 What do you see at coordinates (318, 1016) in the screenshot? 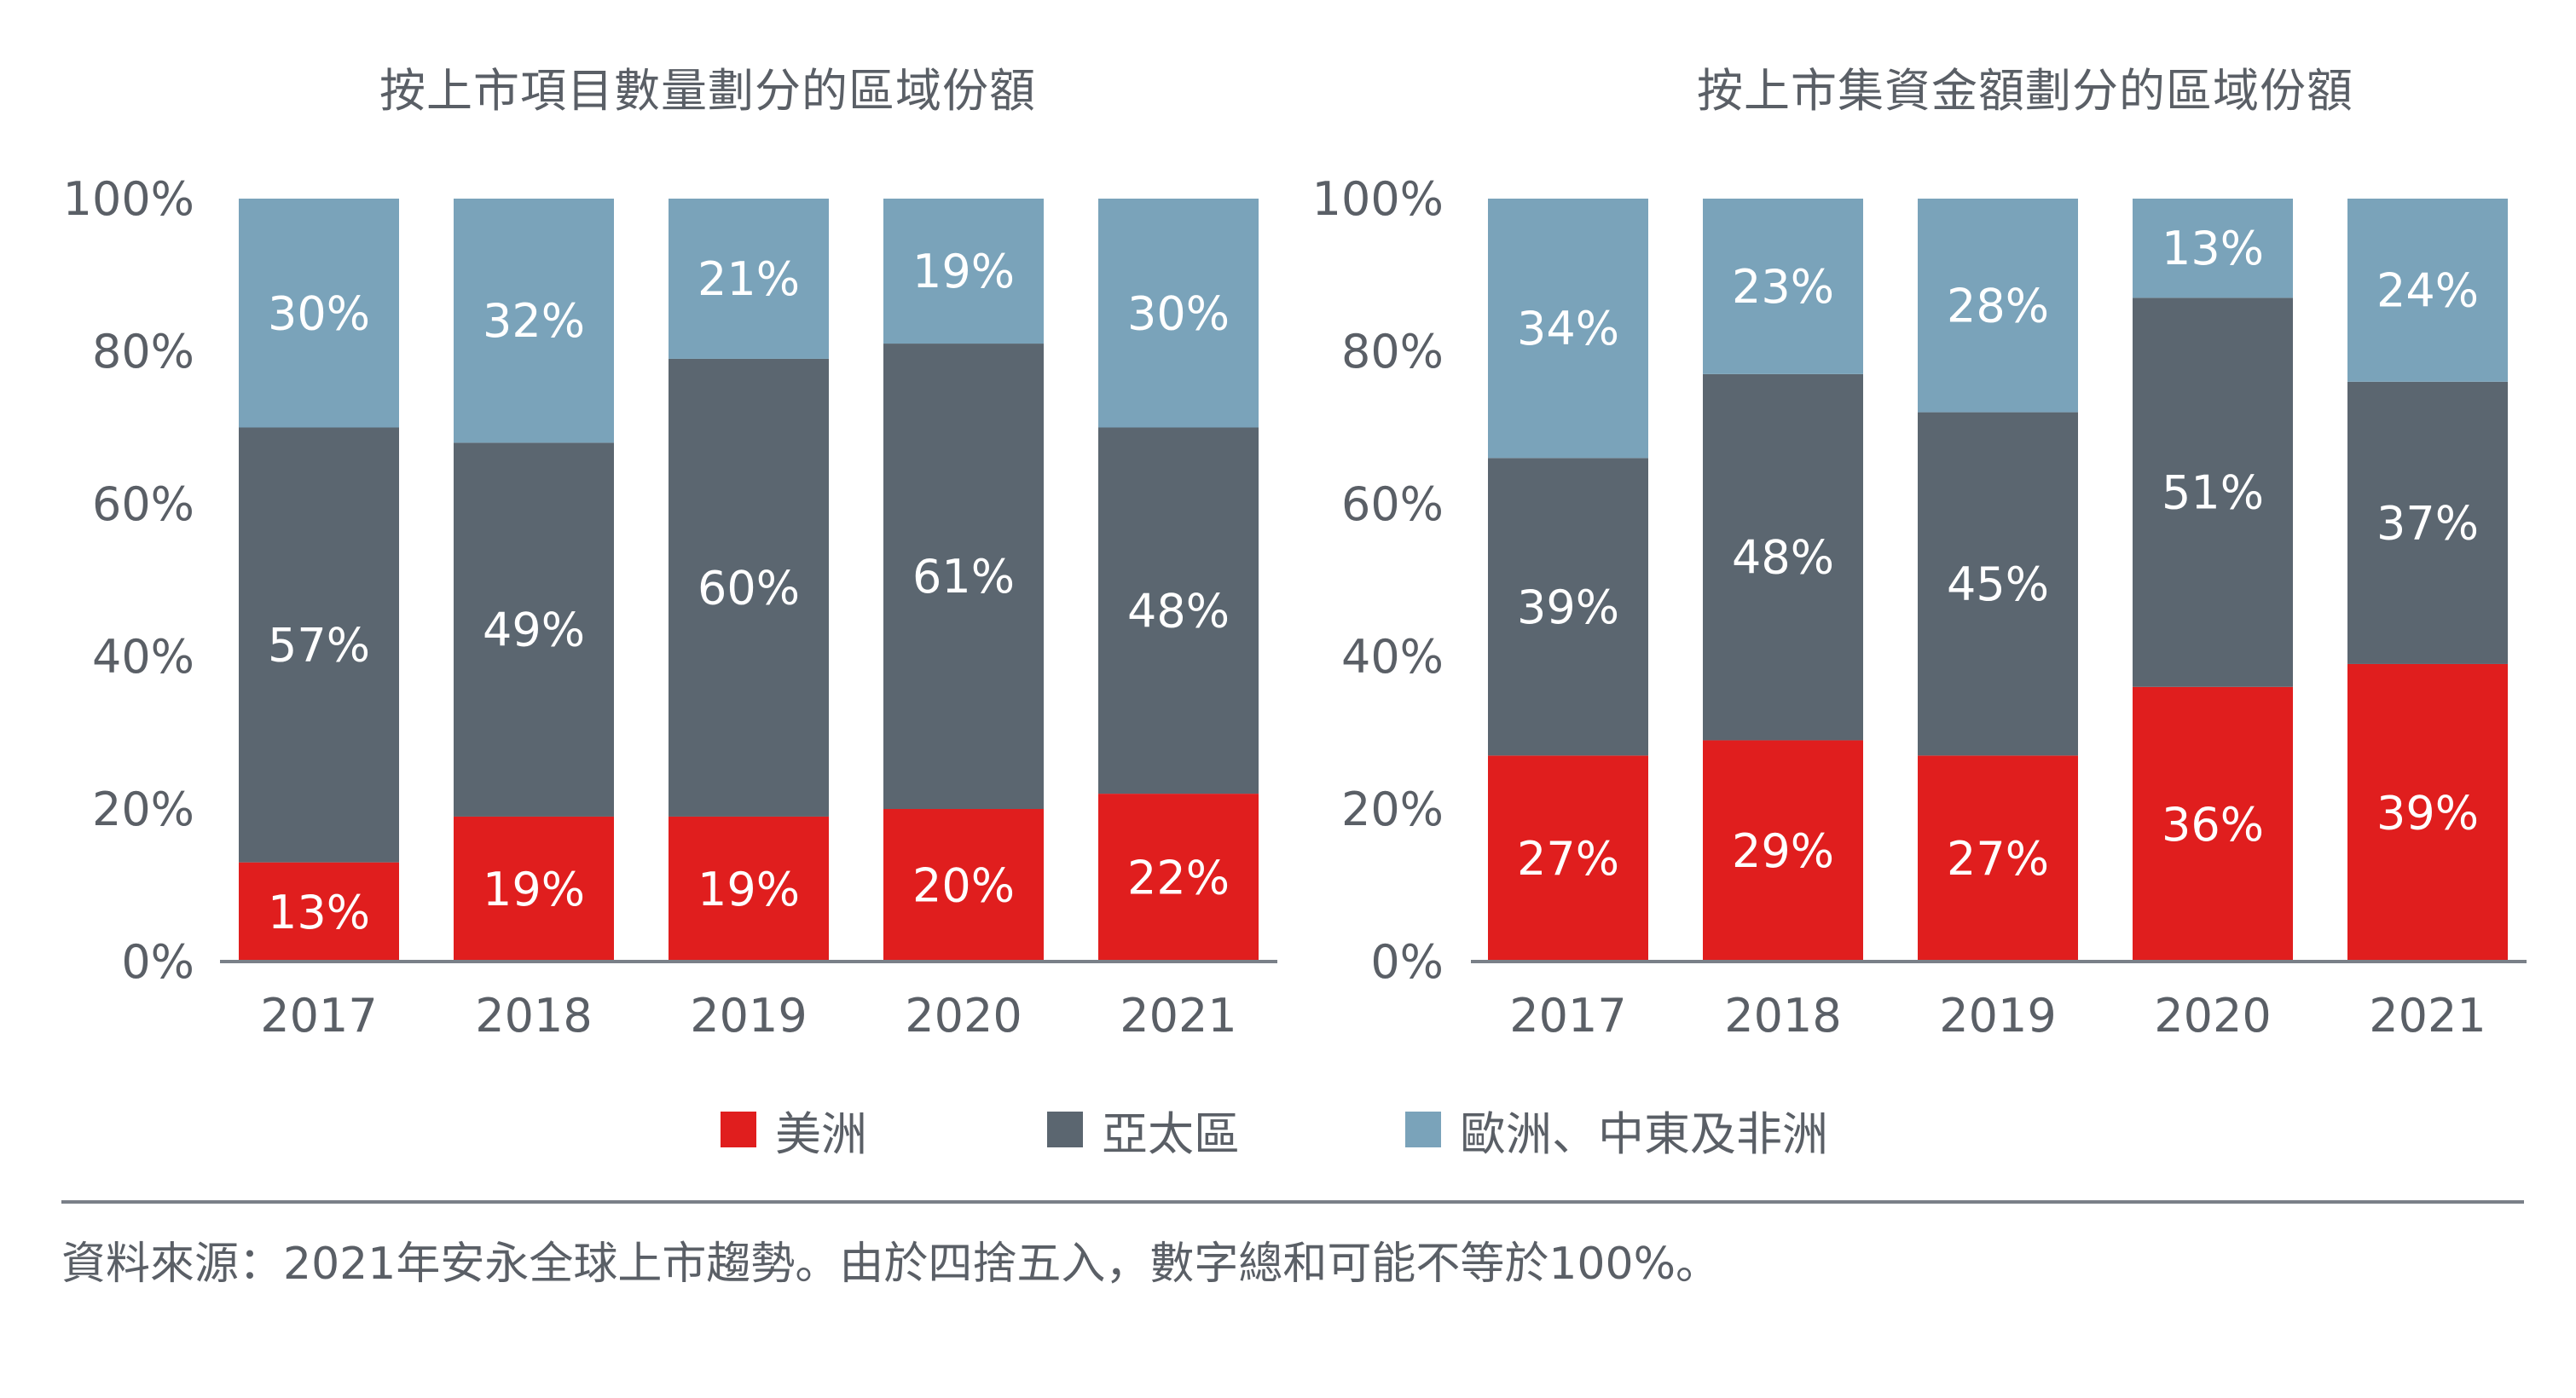
I see `chart1-x-tick: 2017` at bounding box center [318, 1016].